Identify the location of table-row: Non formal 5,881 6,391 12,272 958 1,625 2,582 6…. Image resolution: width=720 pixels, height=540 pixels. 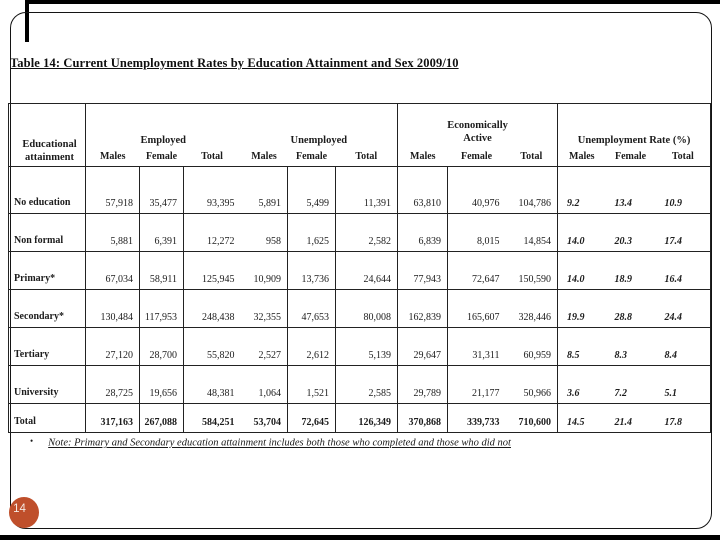
(359, 232).